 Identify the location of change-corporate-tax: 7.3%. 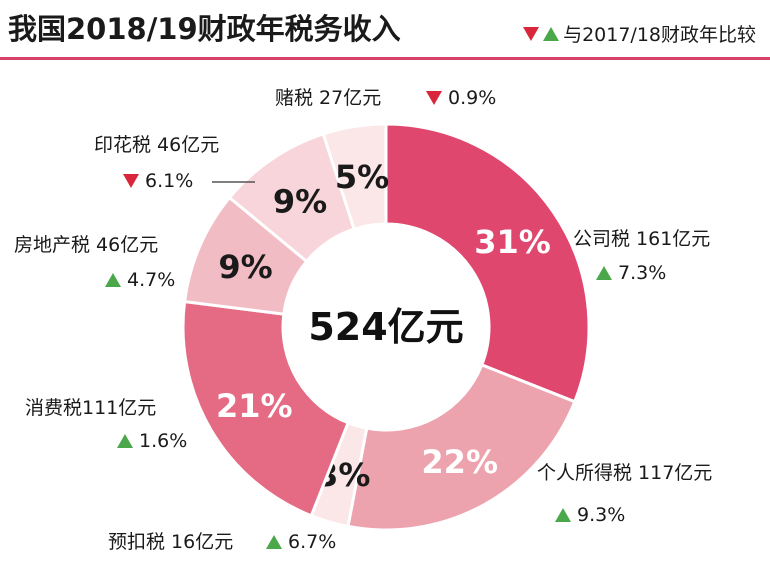
(631, 273).